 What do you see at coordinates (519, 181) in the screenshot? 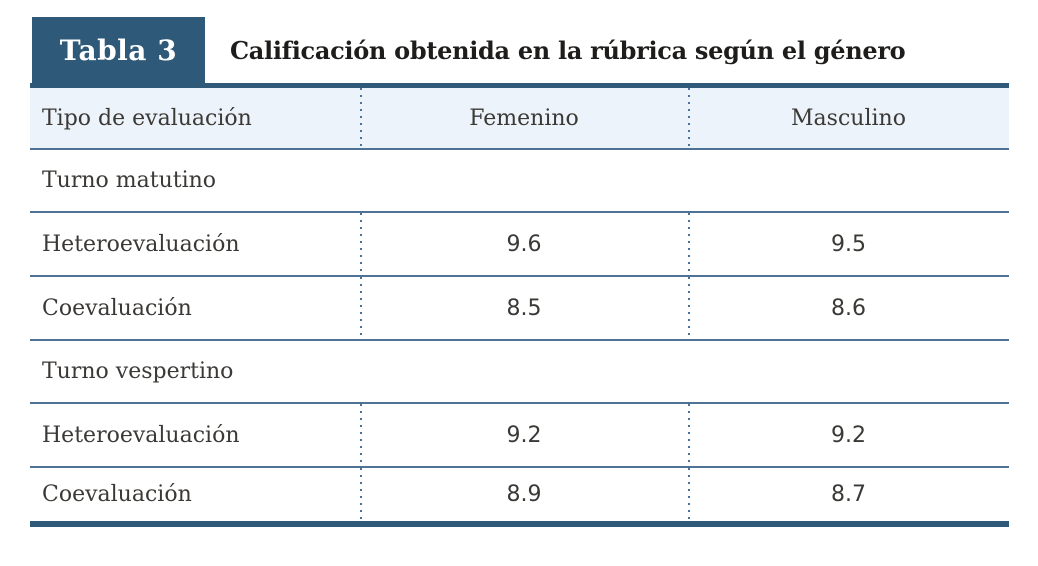
I see `section-row-turno-matutino: Turno matutino` at bounding box center [519, 181].